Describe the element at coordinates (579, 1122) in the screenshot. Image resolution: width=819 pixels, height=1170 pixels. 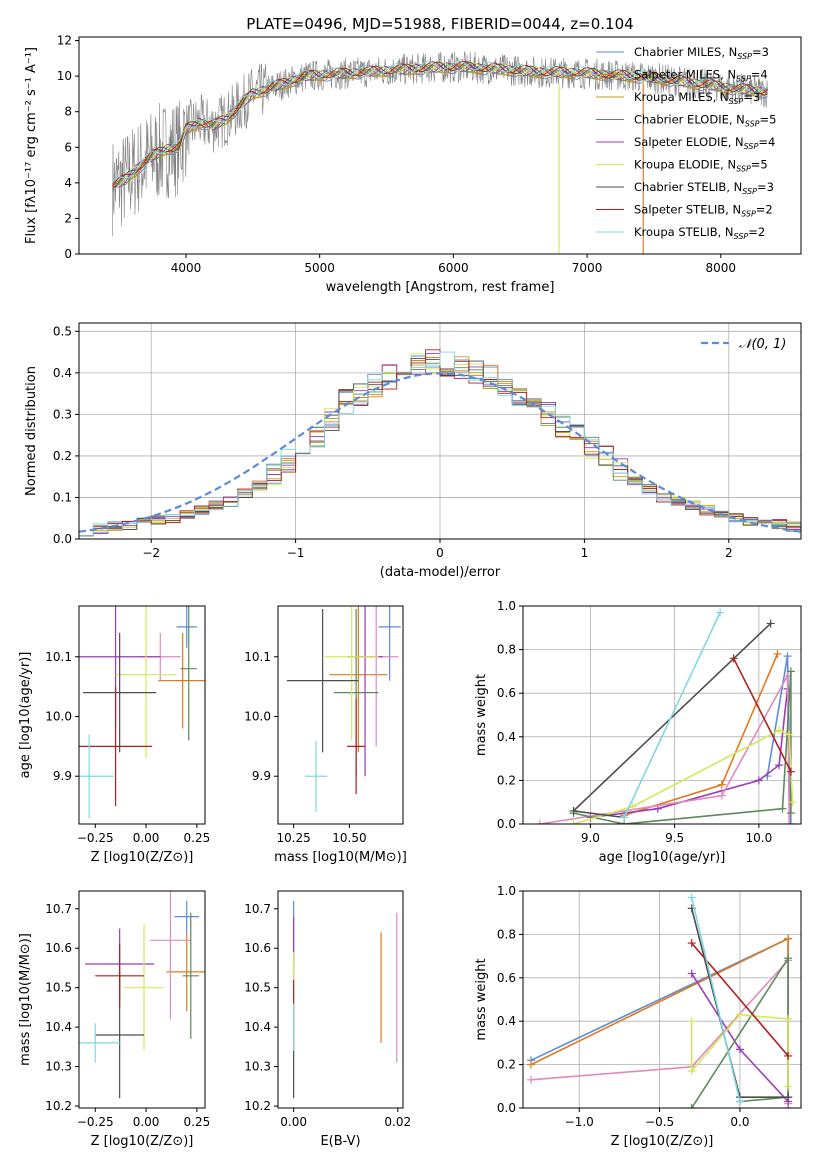
I see `x-tick-label: −1.0` at that location.